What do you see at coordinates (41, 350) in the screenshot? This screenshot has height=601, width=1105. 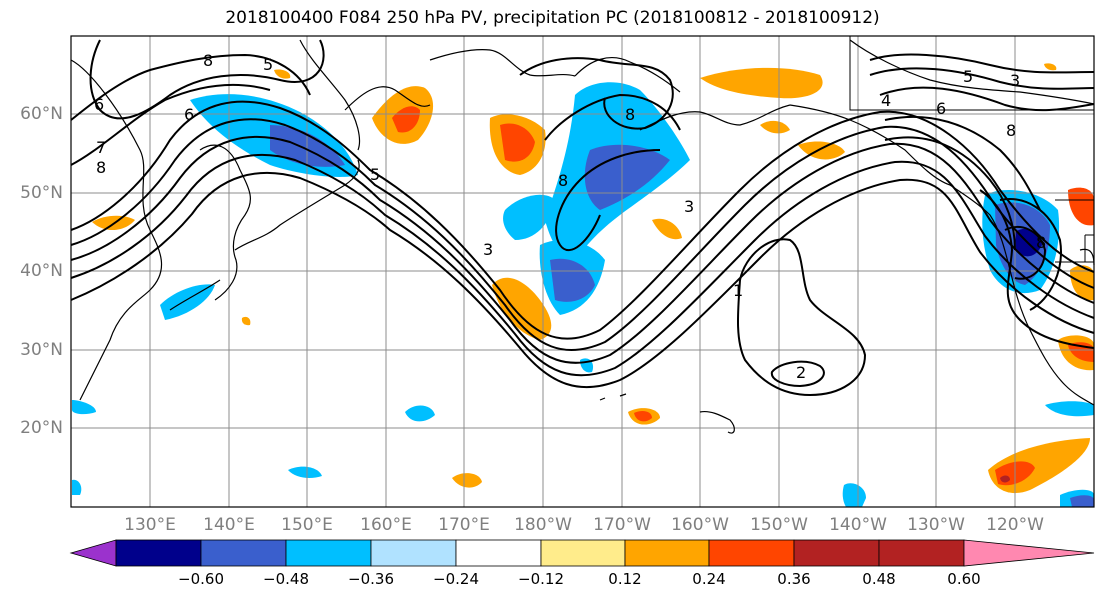 I see `lat-label: 30°N` at bounding box center [41, 350].